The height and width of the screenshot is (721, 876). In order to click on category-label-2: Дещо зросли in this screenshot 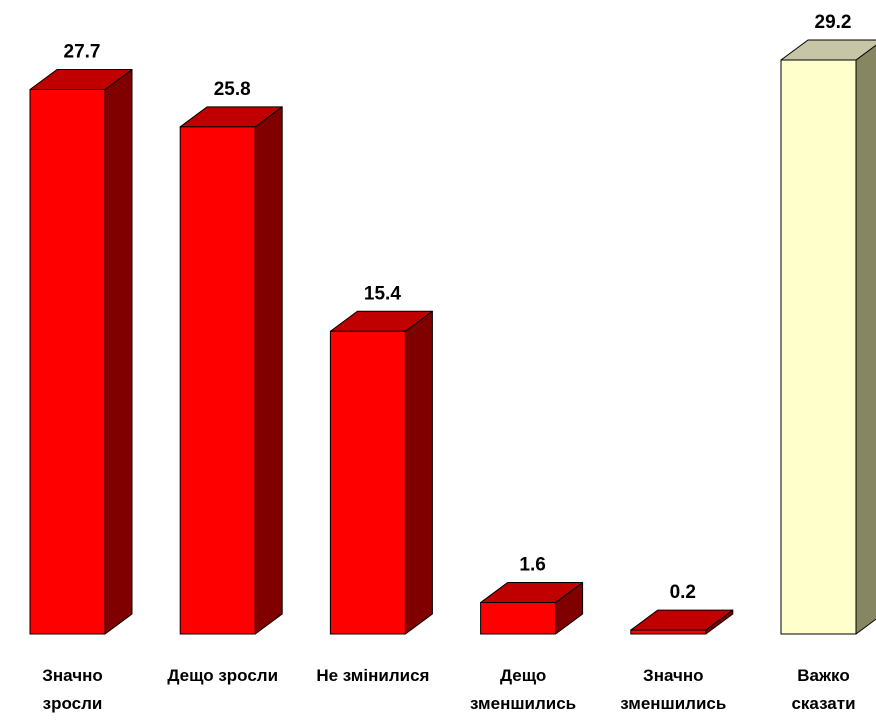, I will do `click(222, 675)`.